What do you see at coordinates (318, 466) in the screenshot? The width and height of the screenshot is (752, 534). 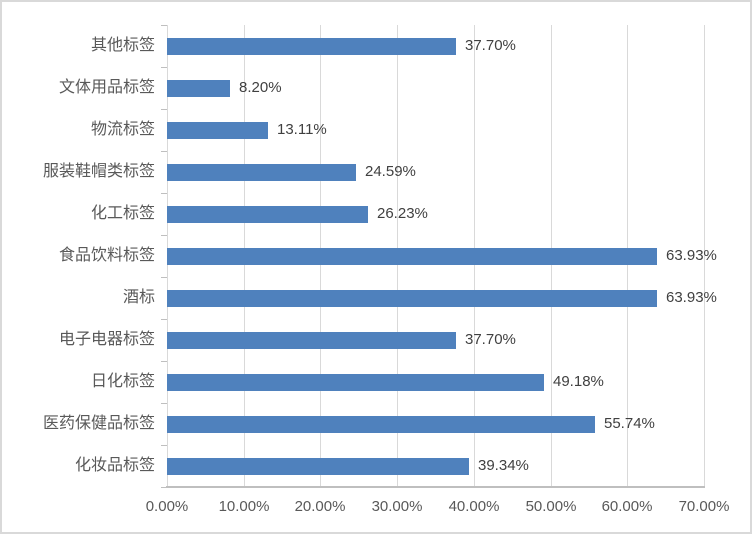 I see `bar-化妆品标签` at bounding box center [318, 466].